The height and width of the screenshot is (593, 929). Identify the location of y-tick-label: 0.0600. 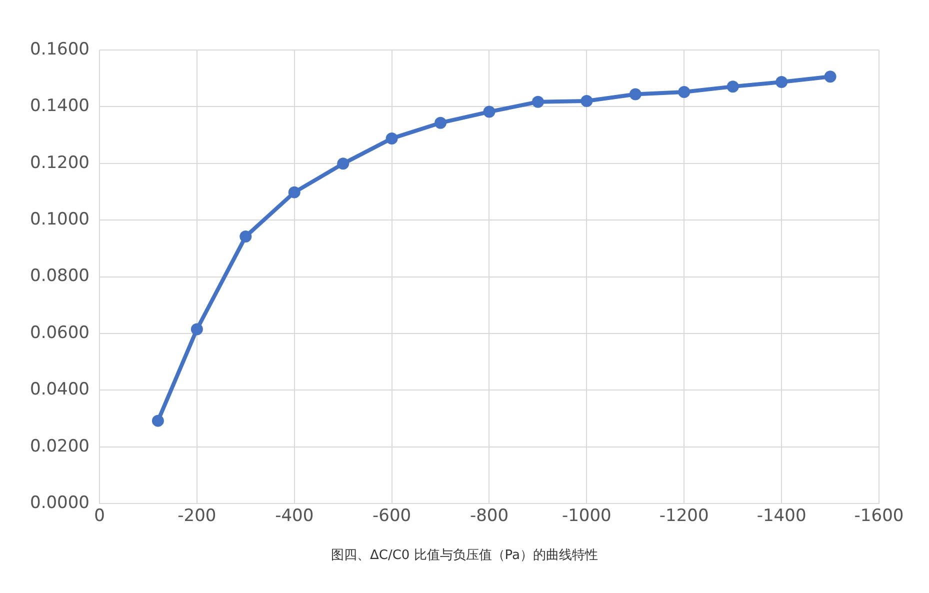
(60, 332).